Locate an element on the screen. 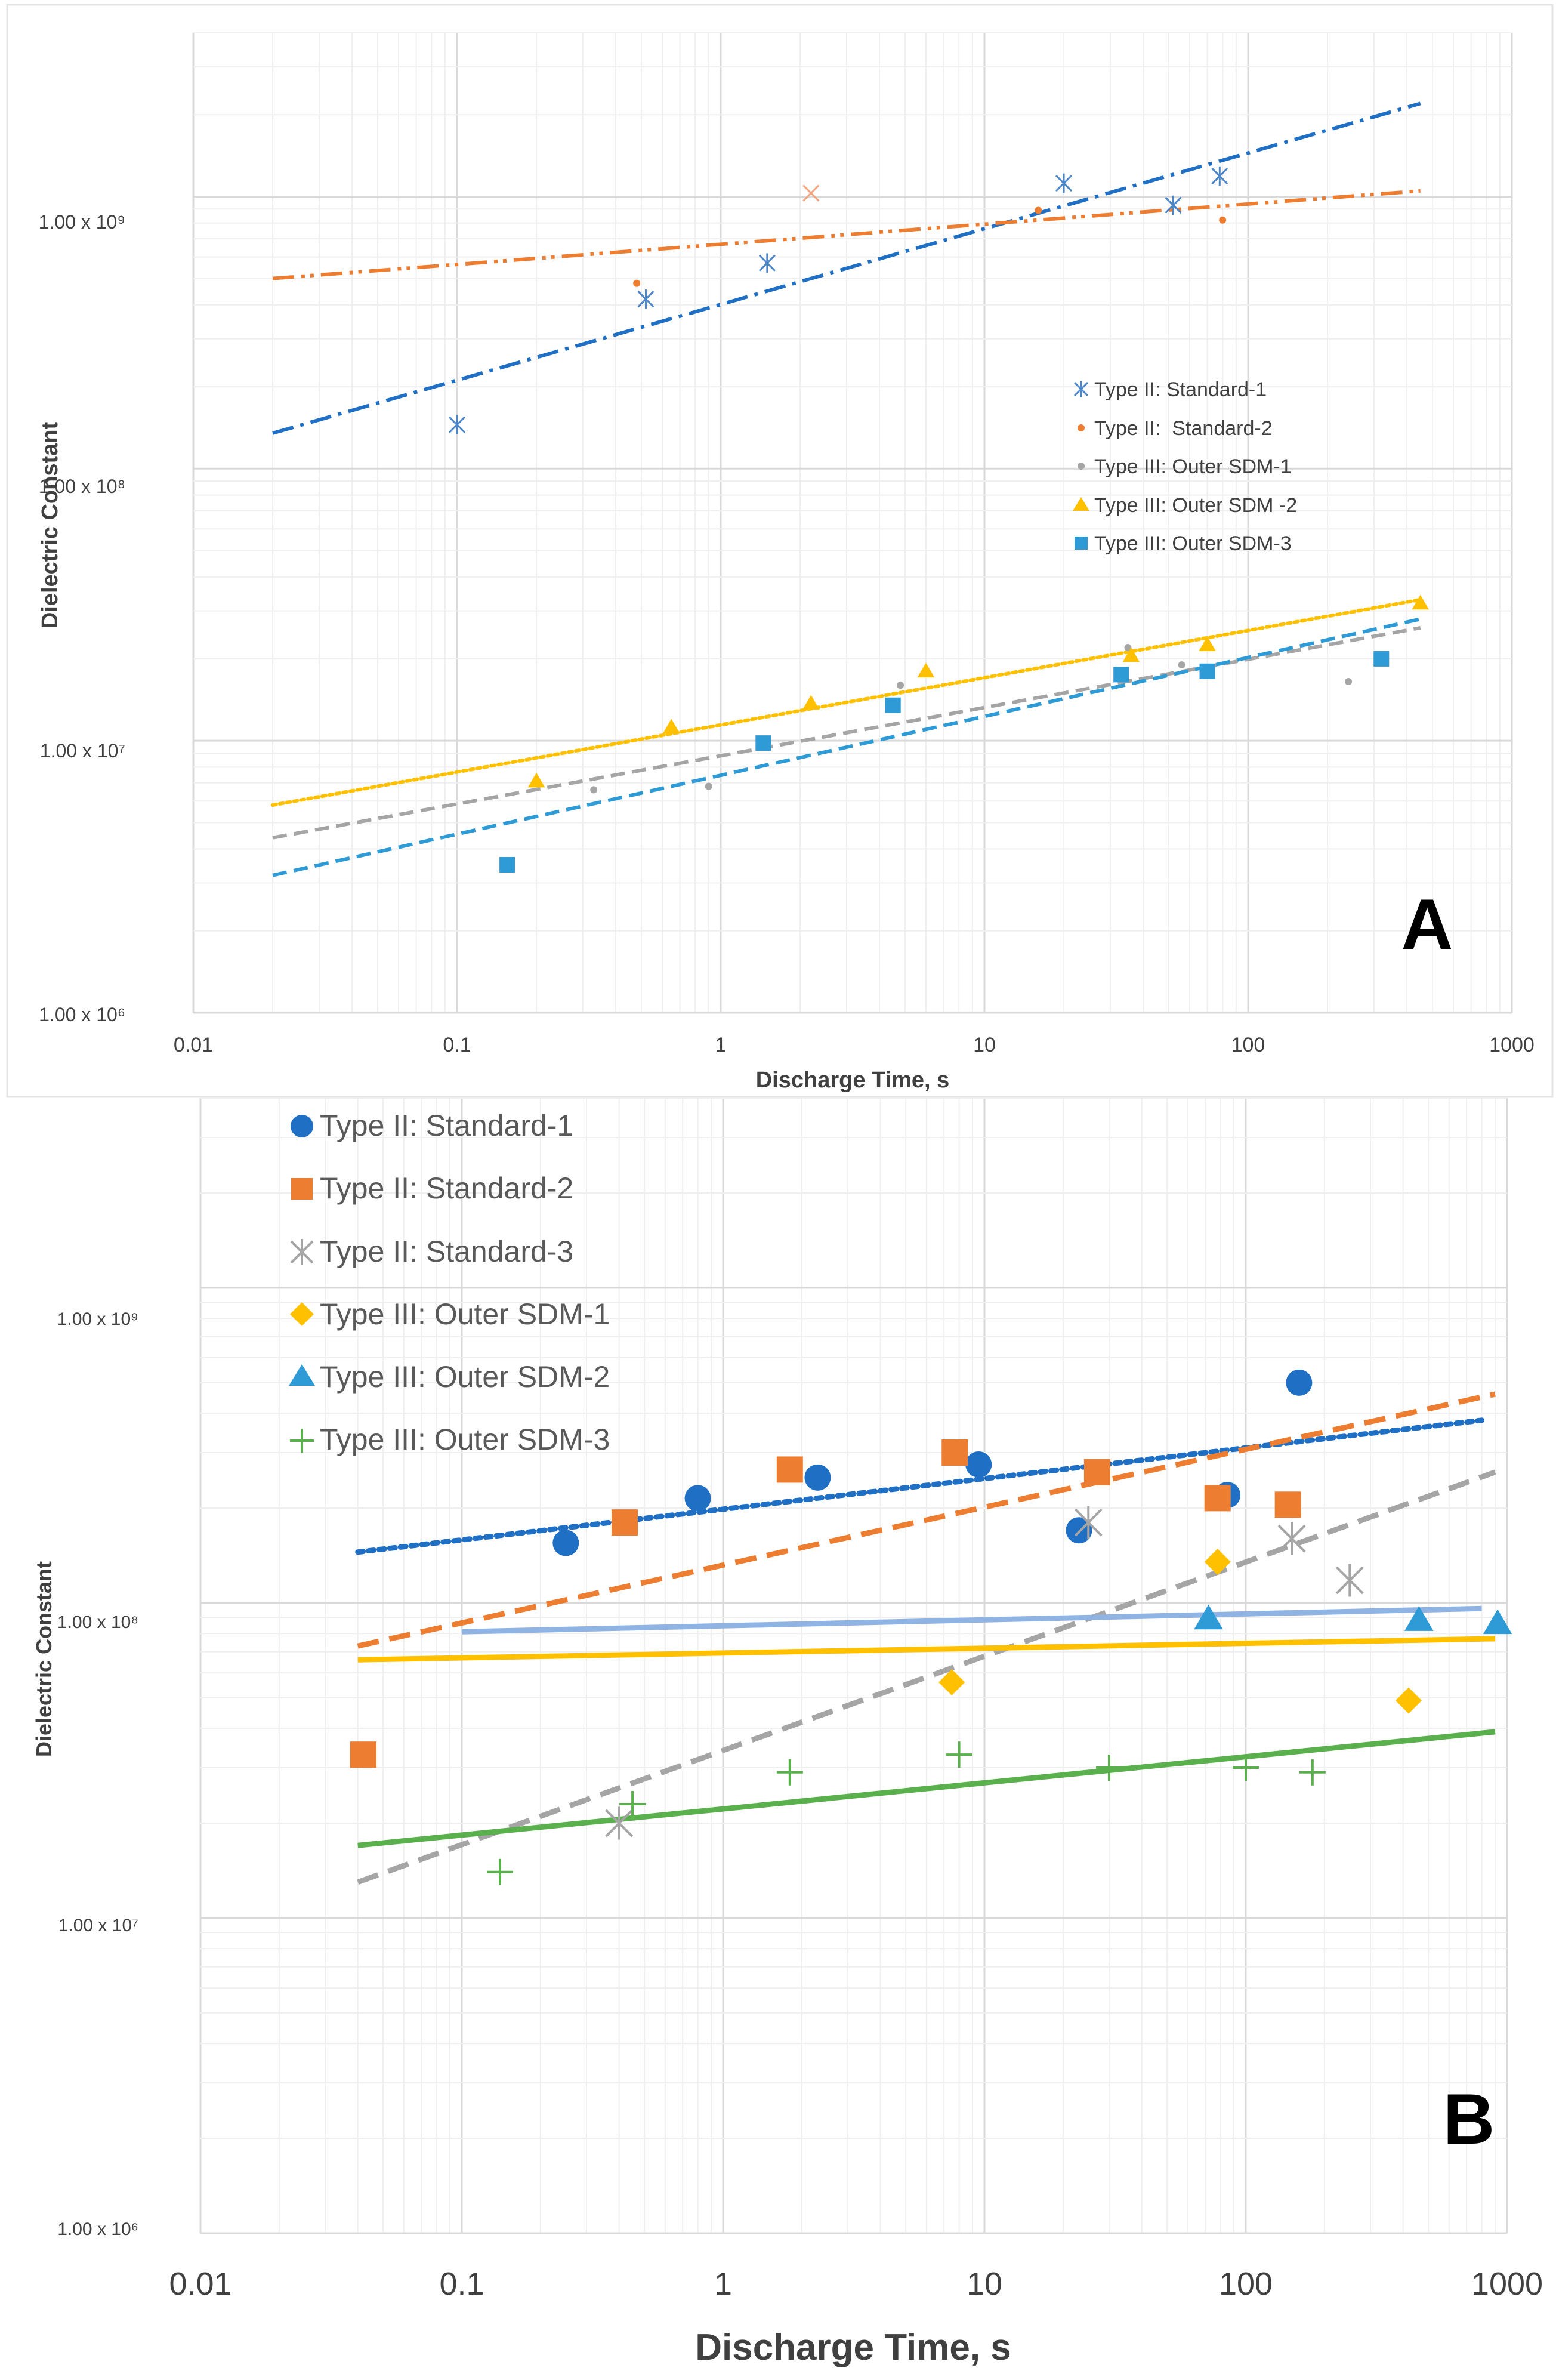 The height and width of the screenshot is (2380, 1556). legend-marker-circle is located at coordinates (302, 1126).